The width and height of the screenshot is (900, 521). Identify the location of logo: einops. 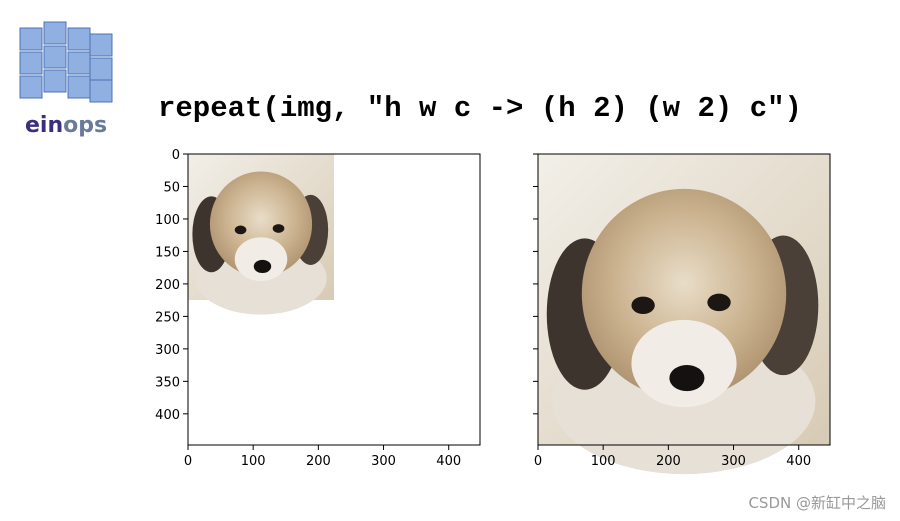
(66, 79).